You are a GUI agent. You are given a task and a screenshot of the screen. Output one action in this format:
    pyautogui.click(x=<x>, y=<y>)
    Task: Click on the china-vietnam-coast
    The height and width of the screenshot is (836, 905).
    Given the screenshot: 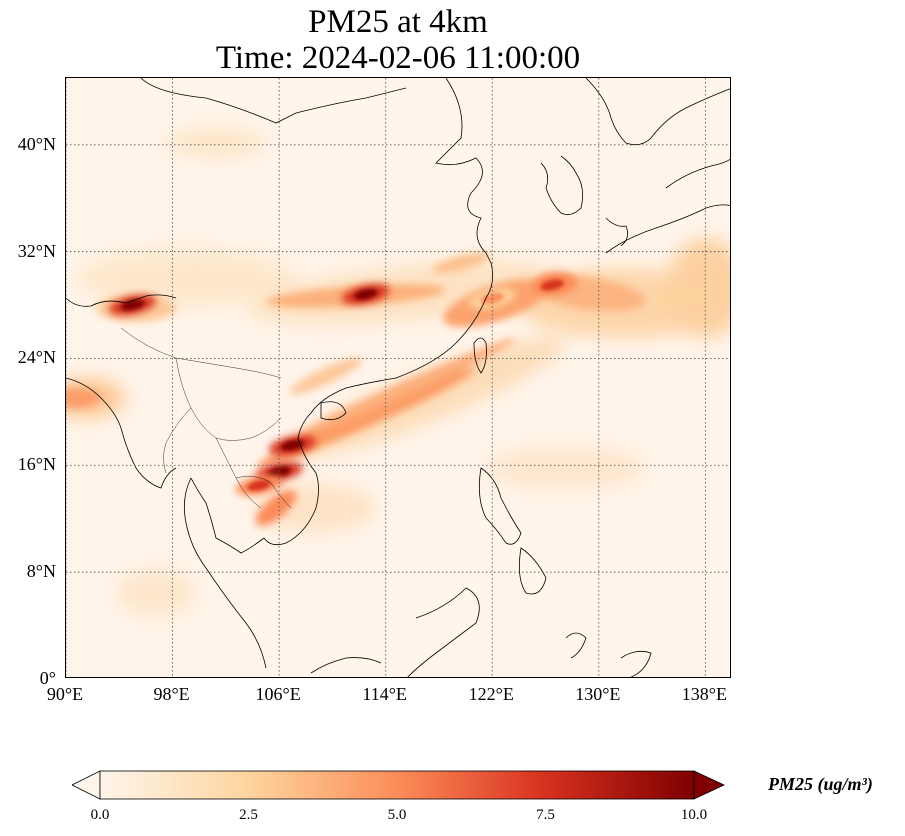 What is the action you would take?
    pyautogui.click(x=378, y=312)
    